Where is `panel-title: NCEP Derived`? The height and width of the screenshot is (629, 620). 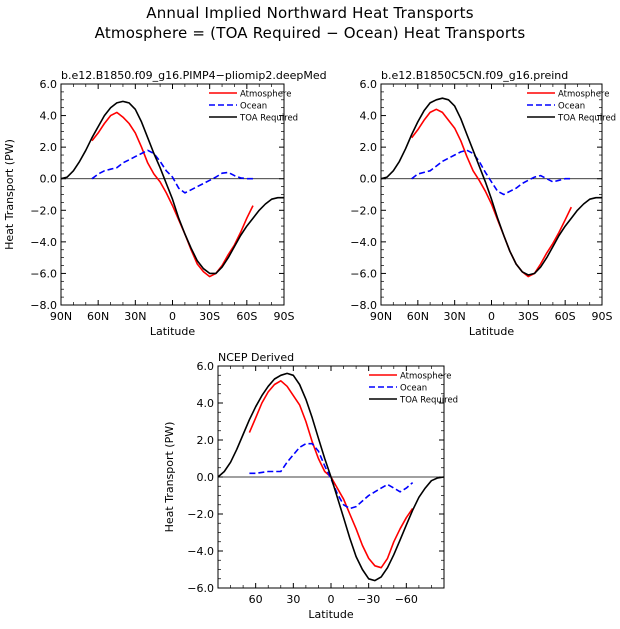
panel-title: NCEP Derived is located at coordinates (256, 357).